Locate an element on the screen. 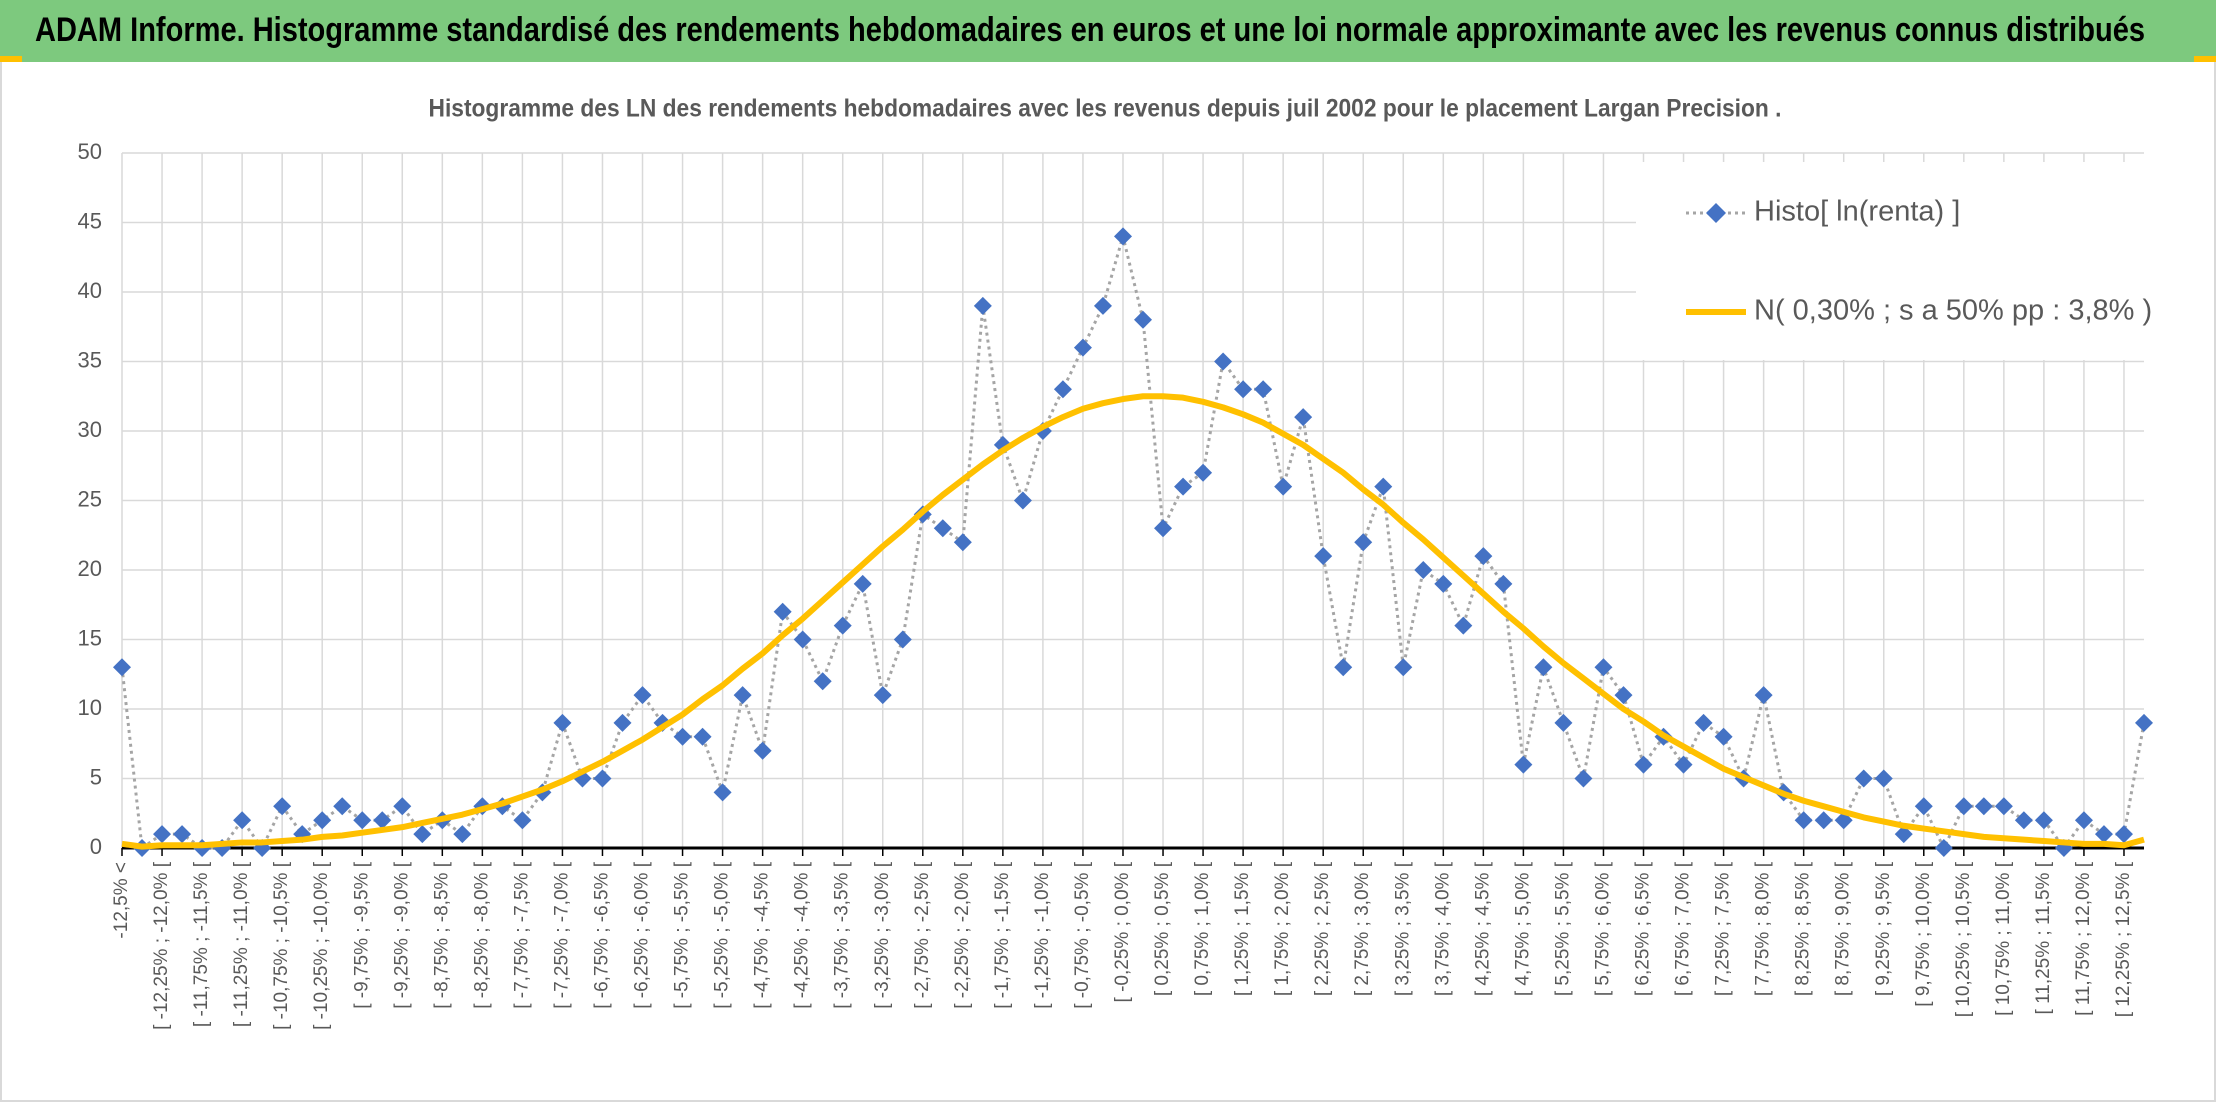  legend-marker is located at coordinates (1716, 213).